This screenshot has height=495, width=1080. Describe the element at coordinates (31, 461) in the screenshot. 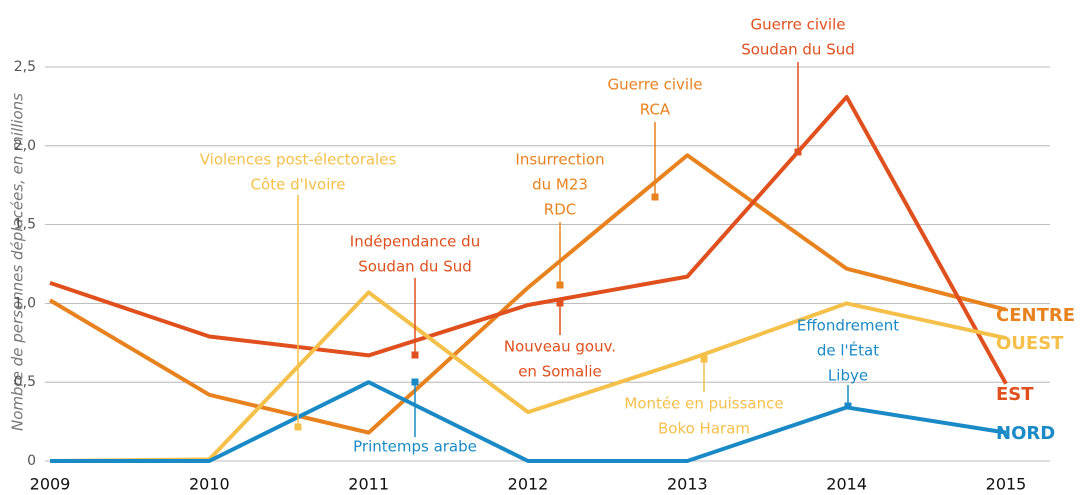

I see `y-tick-label: 0` at that location.